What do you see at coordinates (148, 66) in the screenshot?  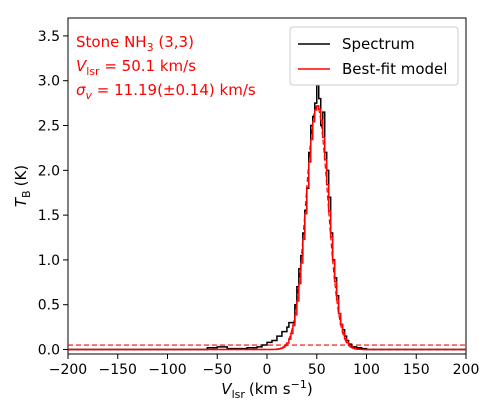 I see `annotation-line-2-end: = 50.1 km/s` at bounding box center [148, 66].